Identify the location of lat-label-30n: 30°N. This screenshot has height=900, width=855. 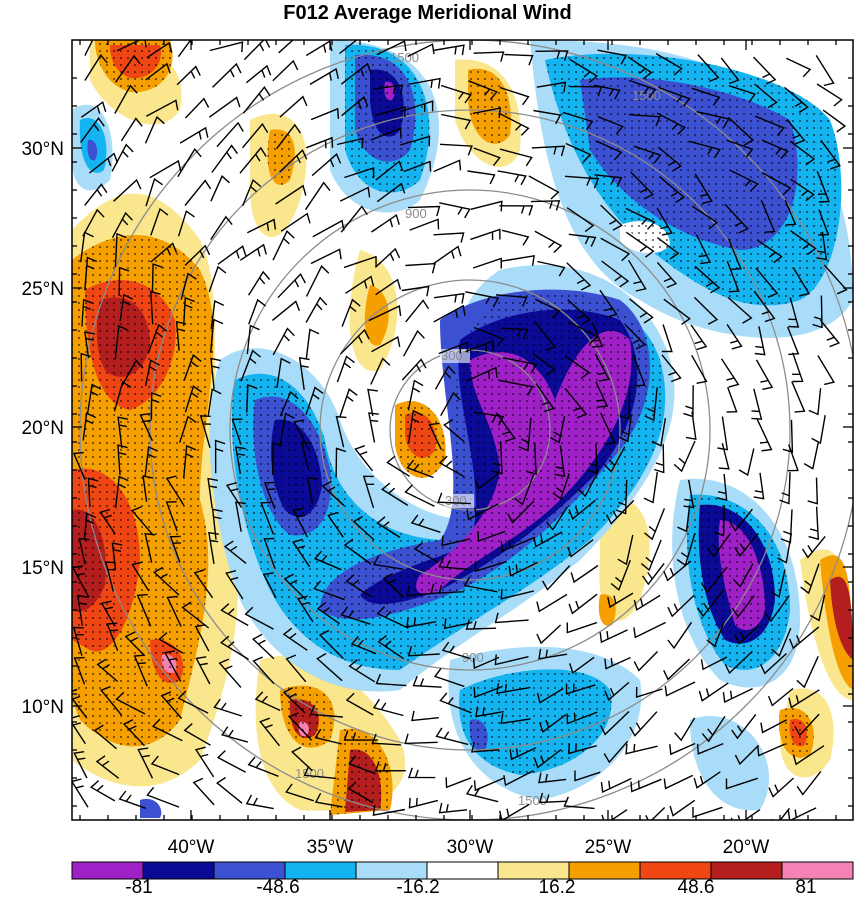
(43, 149).